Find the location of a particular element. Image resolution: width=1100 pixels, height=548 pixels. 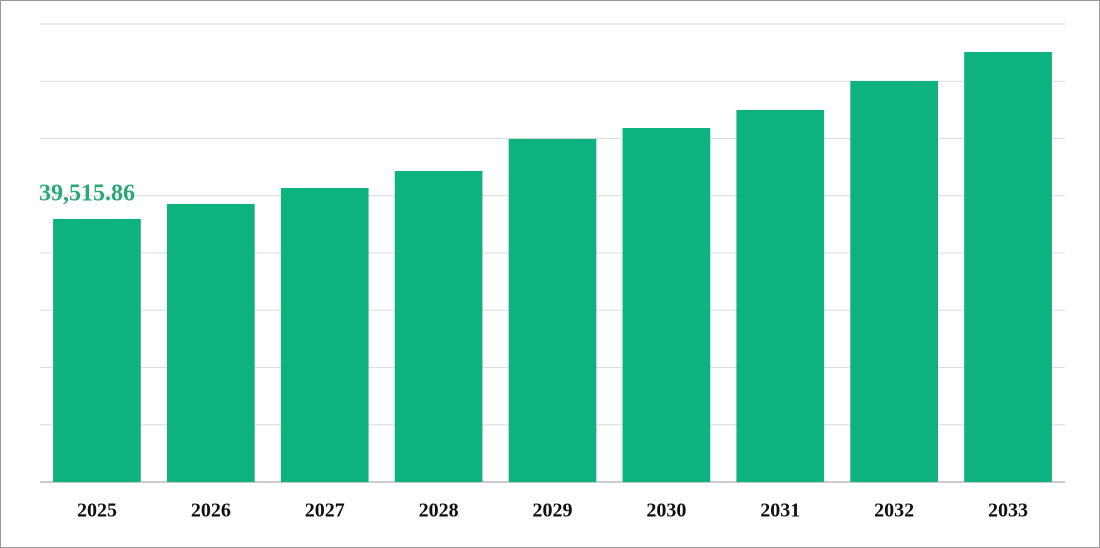

x-tick-label: 2031 is located at coordinates (780, 511).